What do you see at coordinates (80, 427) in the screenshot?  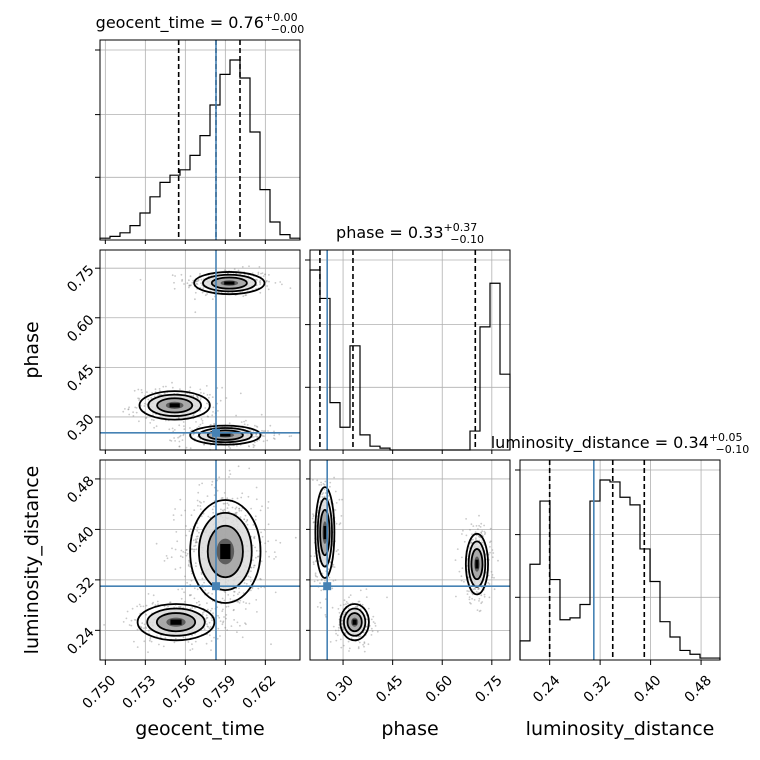 I see `y-tick-label: 0.30` at bounding box center [80, 427].